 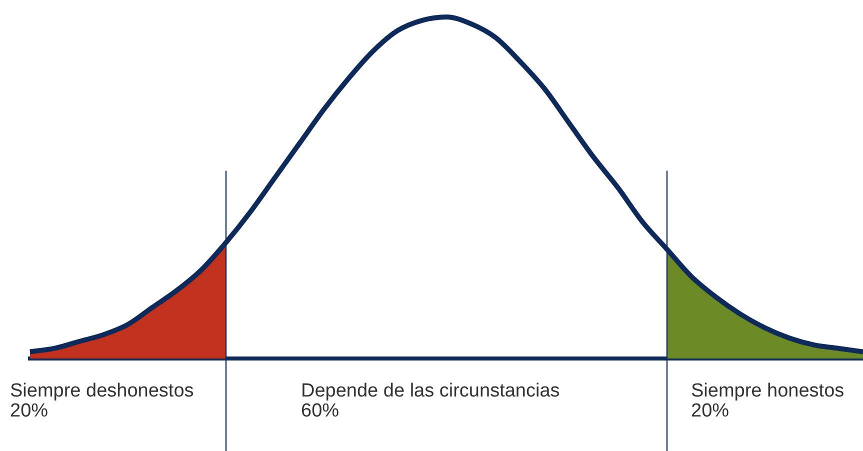 I want to click on text: Siempre honestos 20%, so click(x=767, y=401).